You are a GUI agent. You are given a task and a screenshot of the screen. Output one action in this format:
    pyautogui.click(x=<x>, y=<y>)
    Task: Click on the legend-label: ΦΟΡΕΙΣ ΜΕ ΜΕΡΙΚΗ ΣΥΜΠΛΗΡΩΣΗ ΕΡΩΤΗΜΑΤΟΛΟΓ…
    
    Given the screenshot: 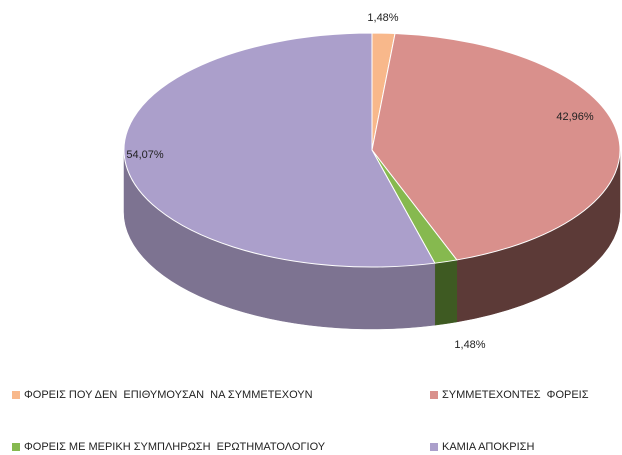 What is the action you would take?
    pyautogui.click(x=175, y=447)
    